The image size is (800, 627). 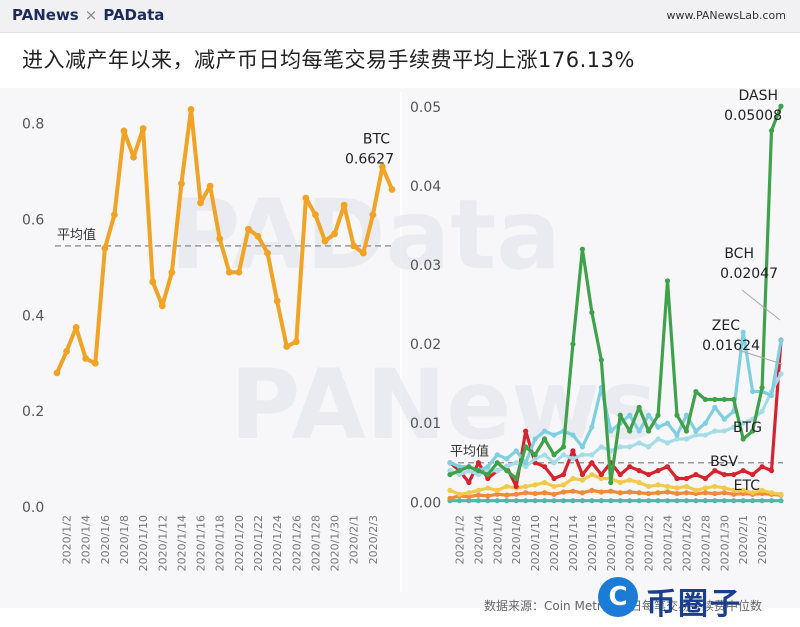 What do you see at coordinates (705, 543) in the screenshot?
I see `x-tick-label-1-13: 2020/1/28` at bounding box center [705, 543].